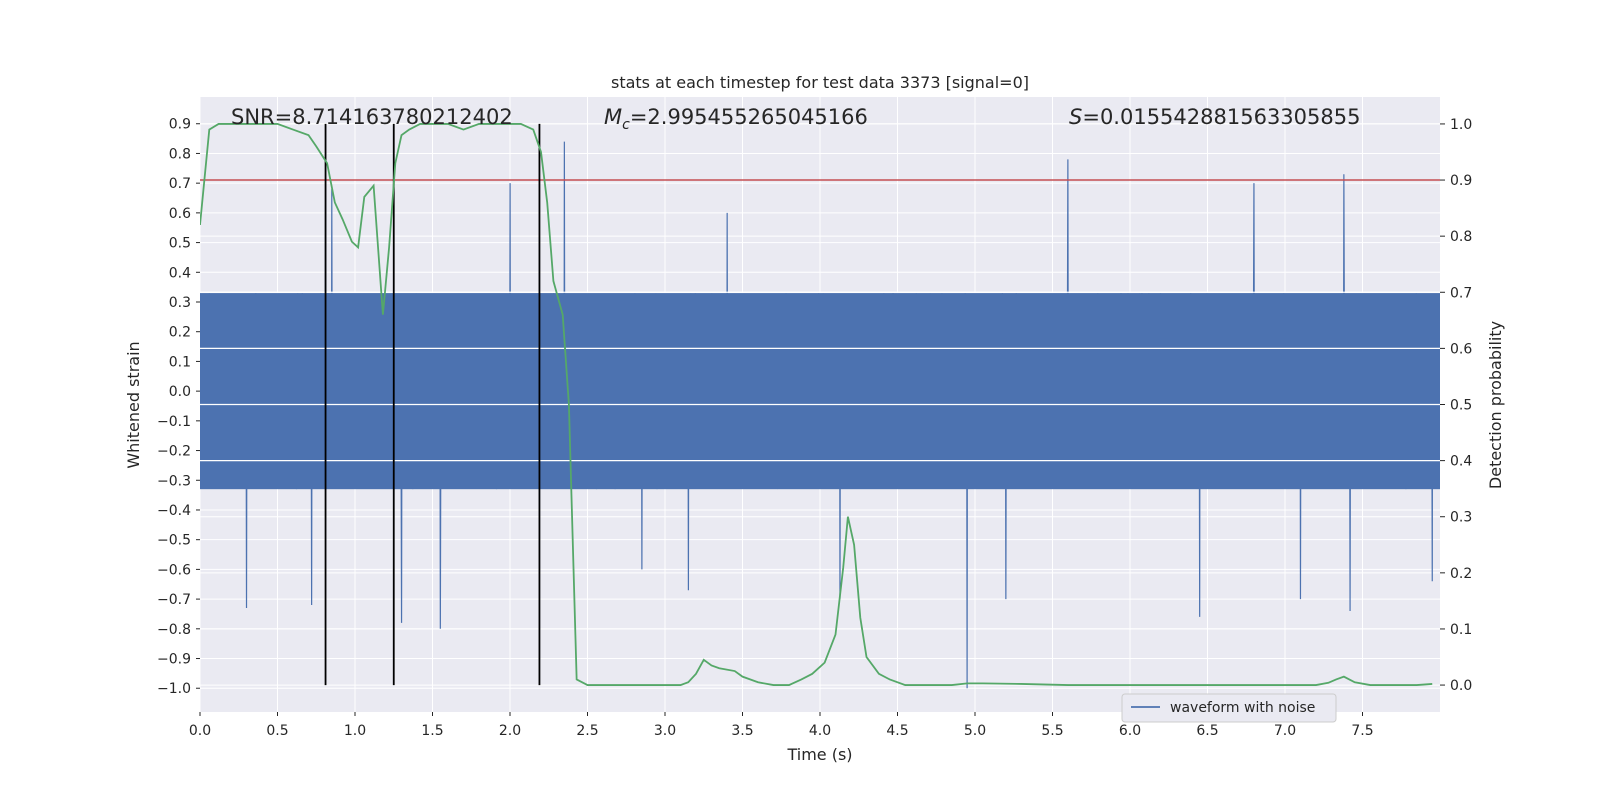 The width and height of the screenshot is (1600, 800). Describe the element at coordinates (1461, 630) in the screenshot. I see `y2-tick-label: 0.1` at that location.